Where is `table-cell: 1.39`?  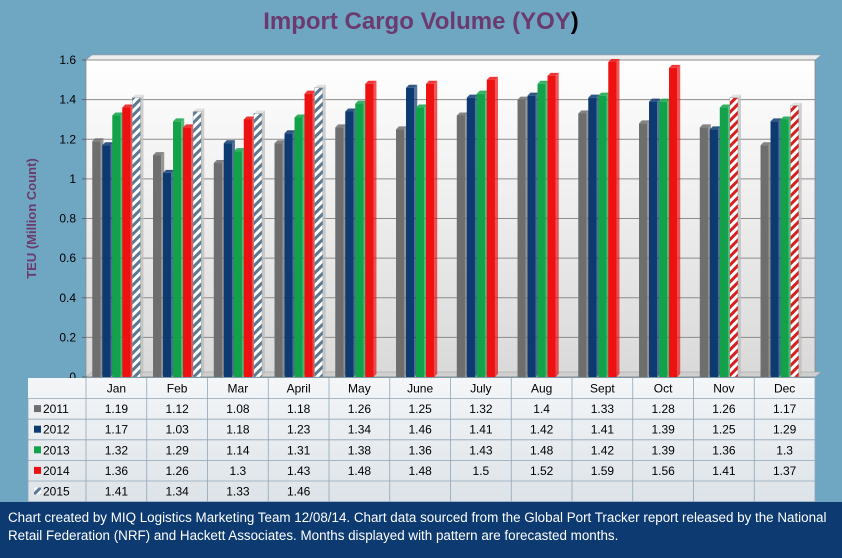 table-cell: 1.39 is located at coordinates (663, 430).